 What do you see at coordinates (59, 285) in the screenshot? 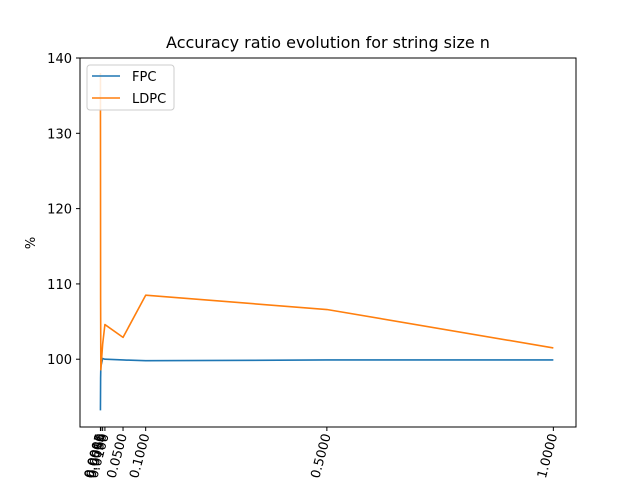
I see `y-tick-label: 110` at bounding box center [59, 285].